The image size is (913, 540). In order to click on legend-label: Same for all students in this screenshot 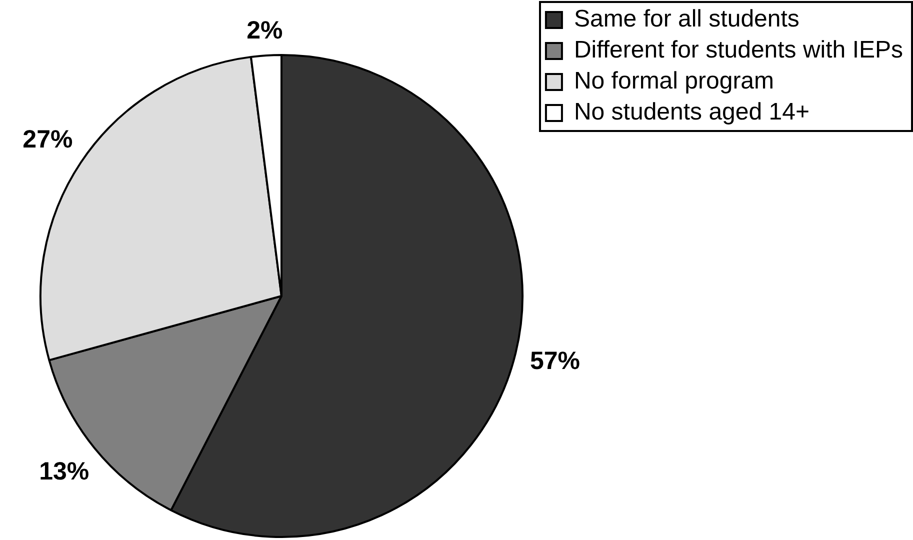, I will do `click(687, 19)`.